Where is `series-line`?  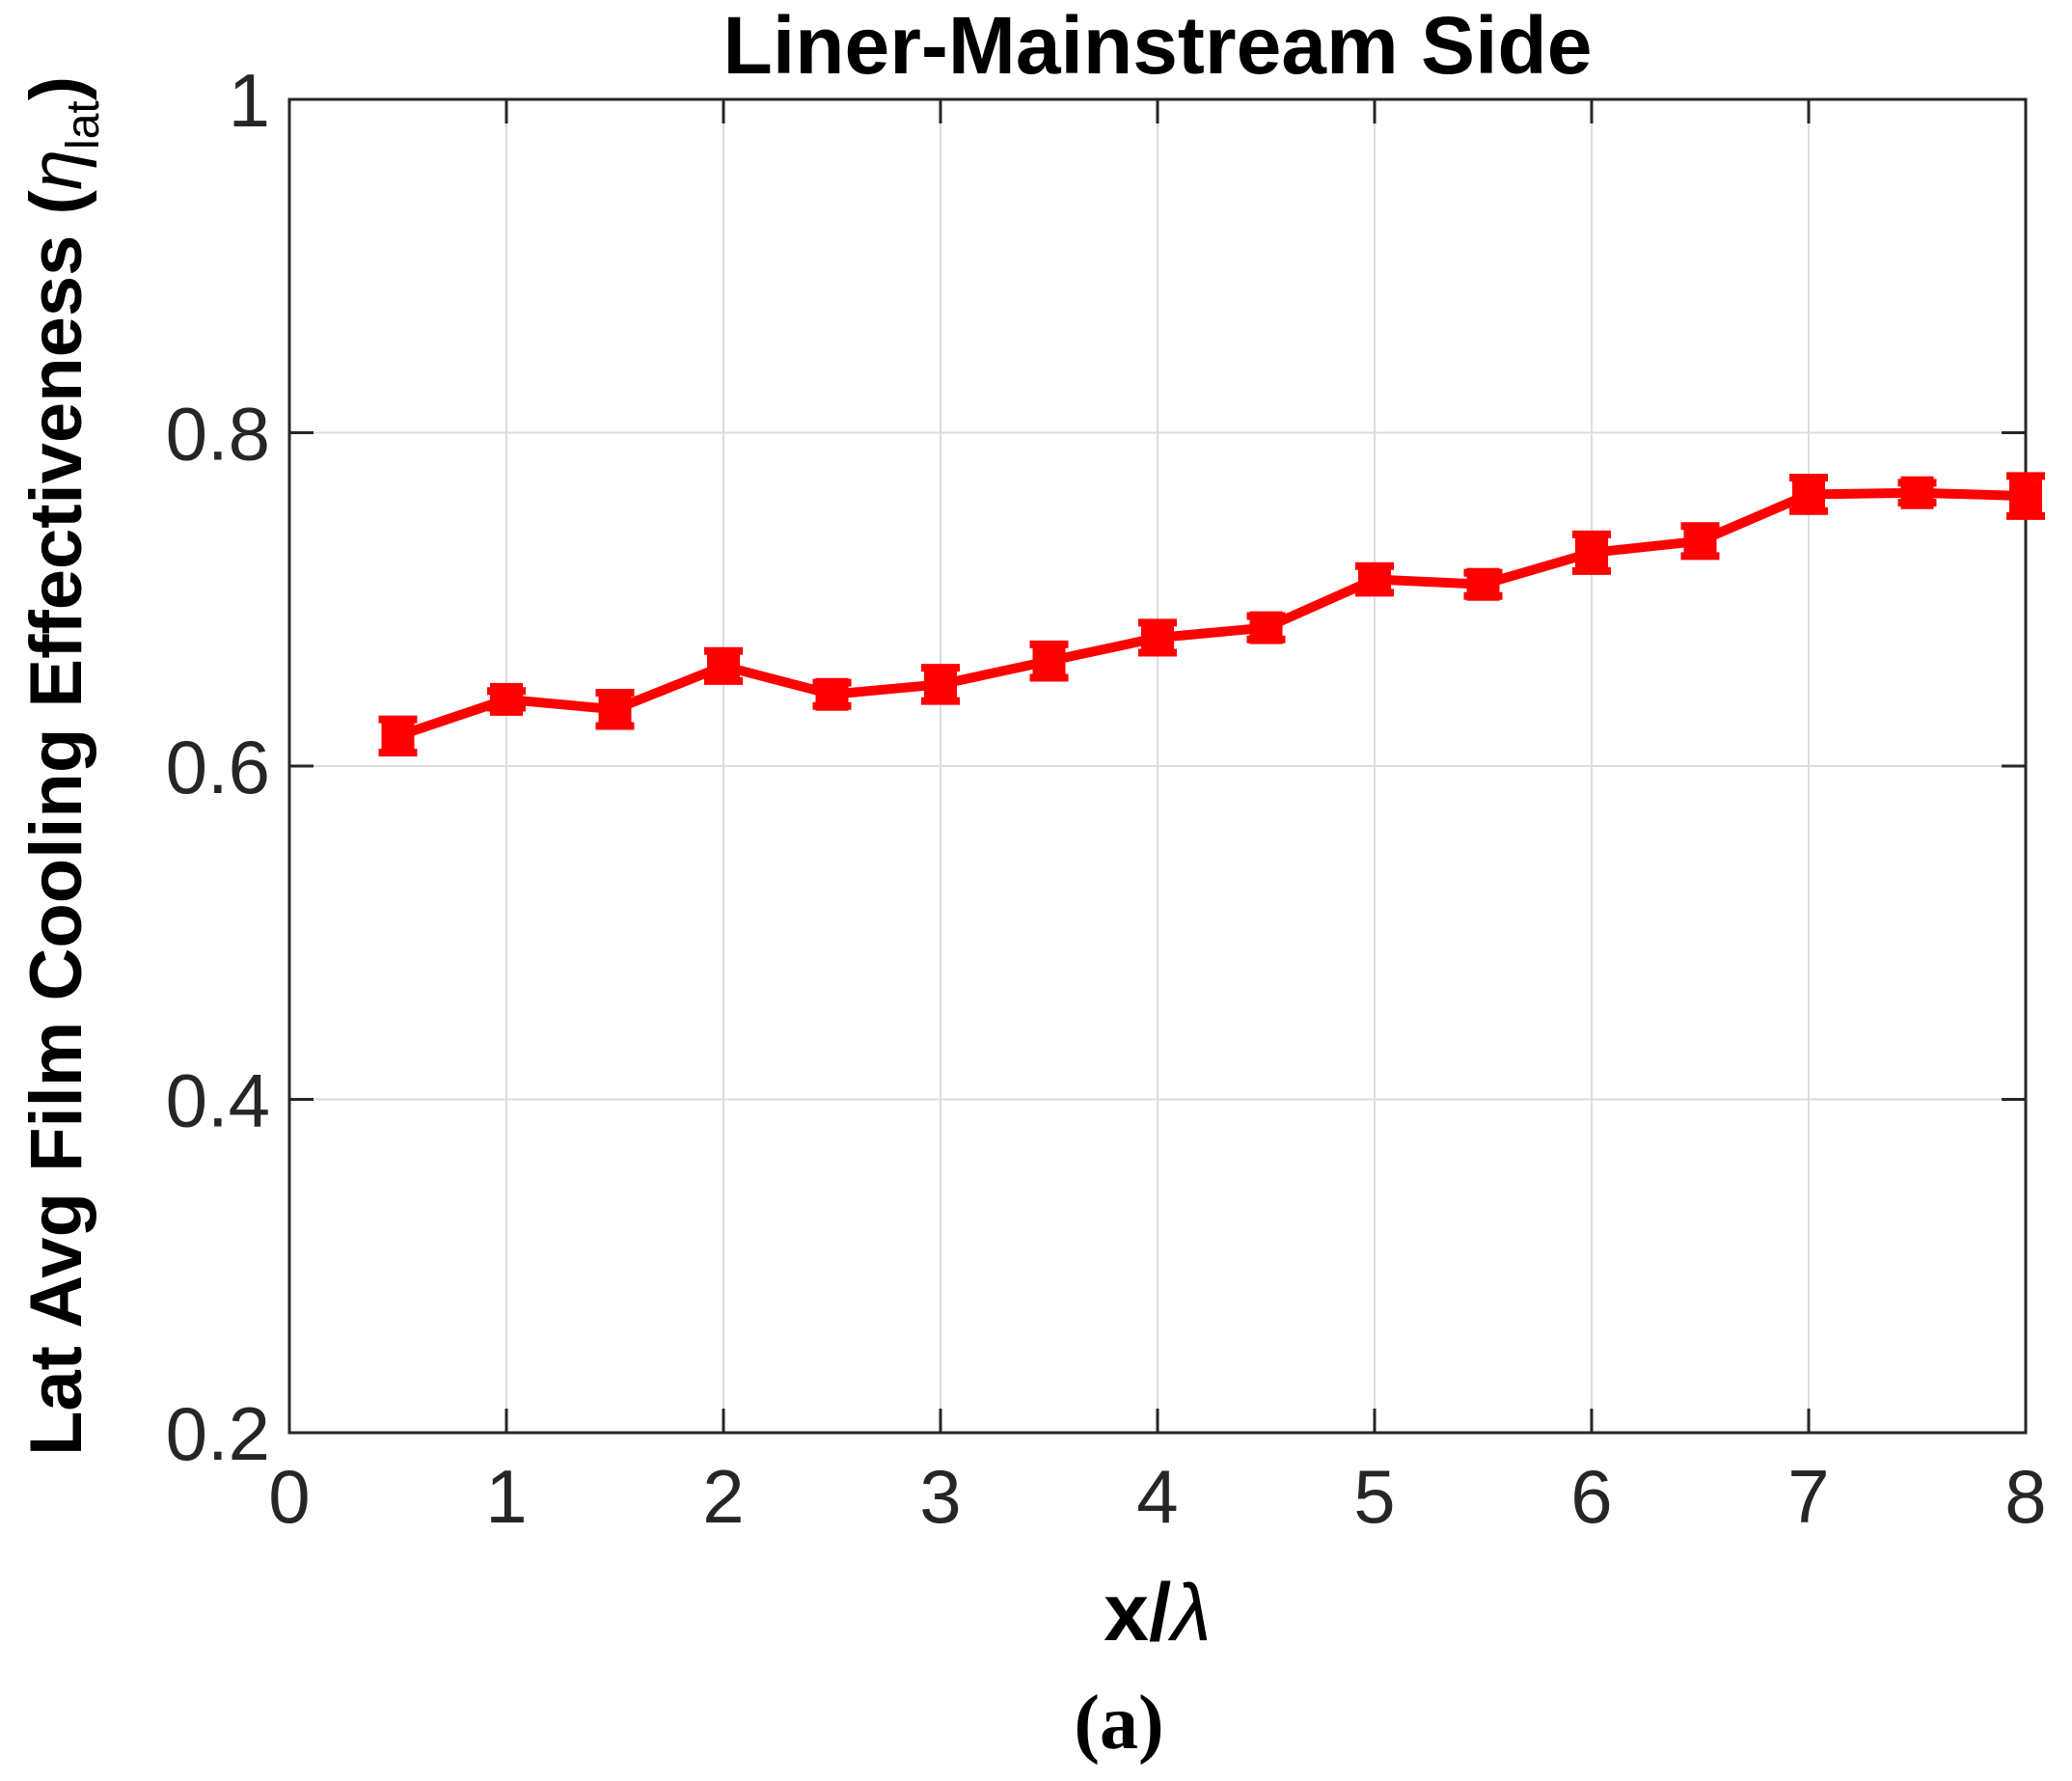
series-line is located at coordinates (1211, 614).